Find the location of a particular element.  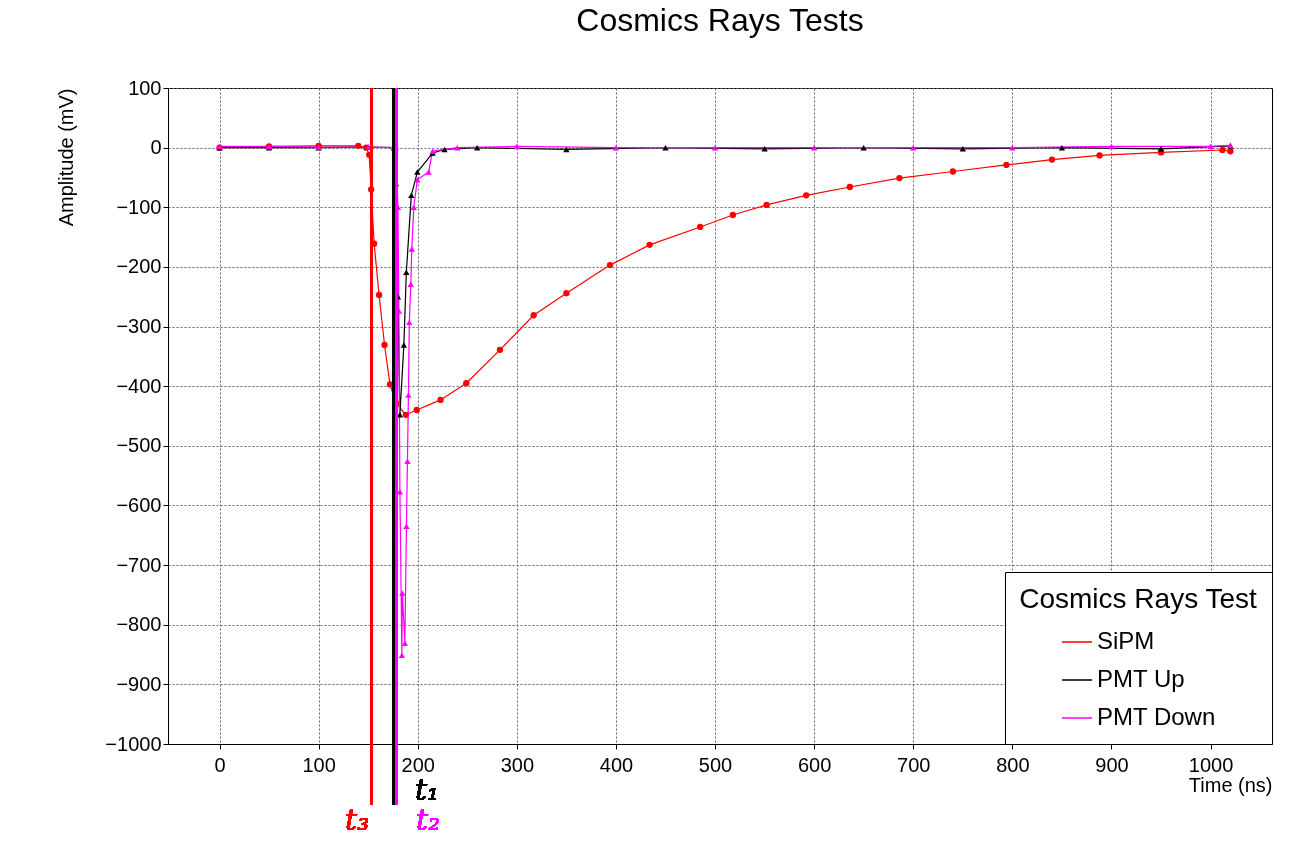

x-tick-label: 300 is located at coordinates (517, 764).